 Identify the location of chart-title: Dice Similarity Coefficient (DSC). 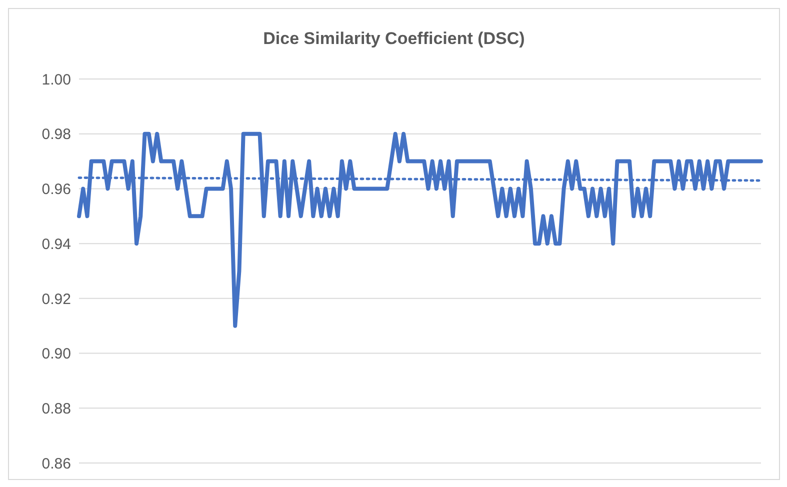
(394, 39).